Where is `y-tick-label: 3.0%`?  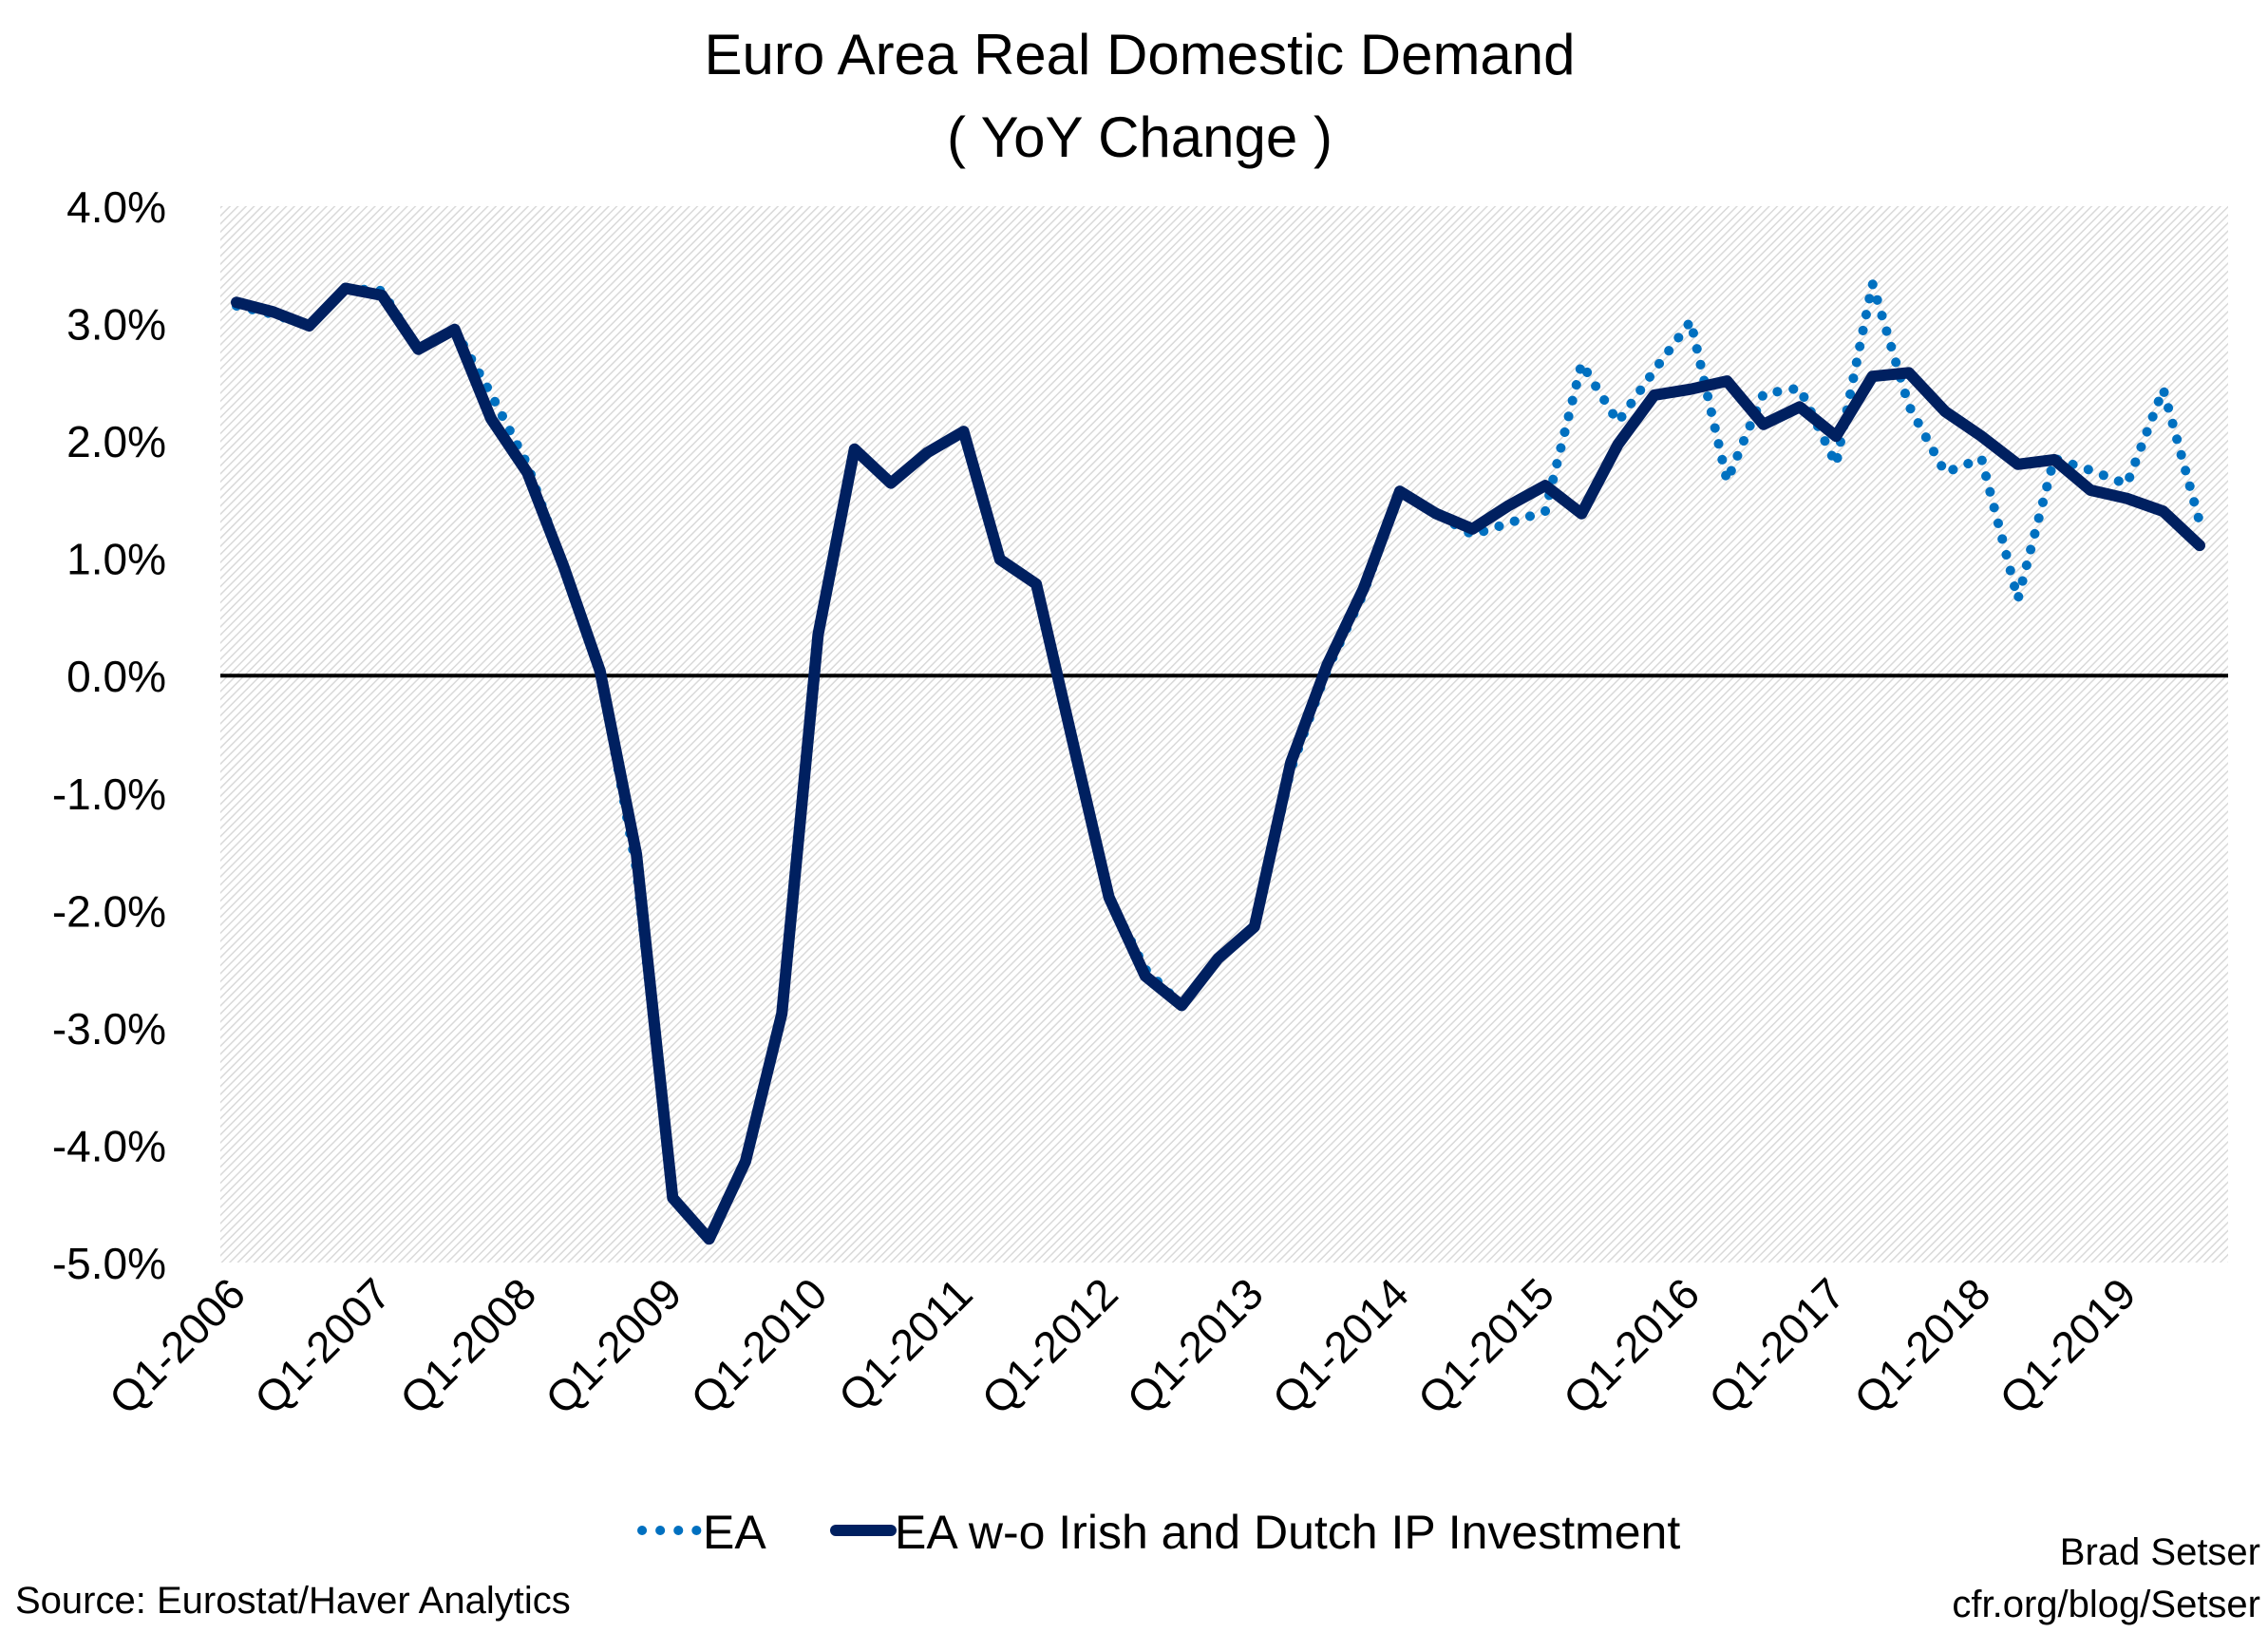
y-tick-label: 3.0% is located at coordinates (116, 325).